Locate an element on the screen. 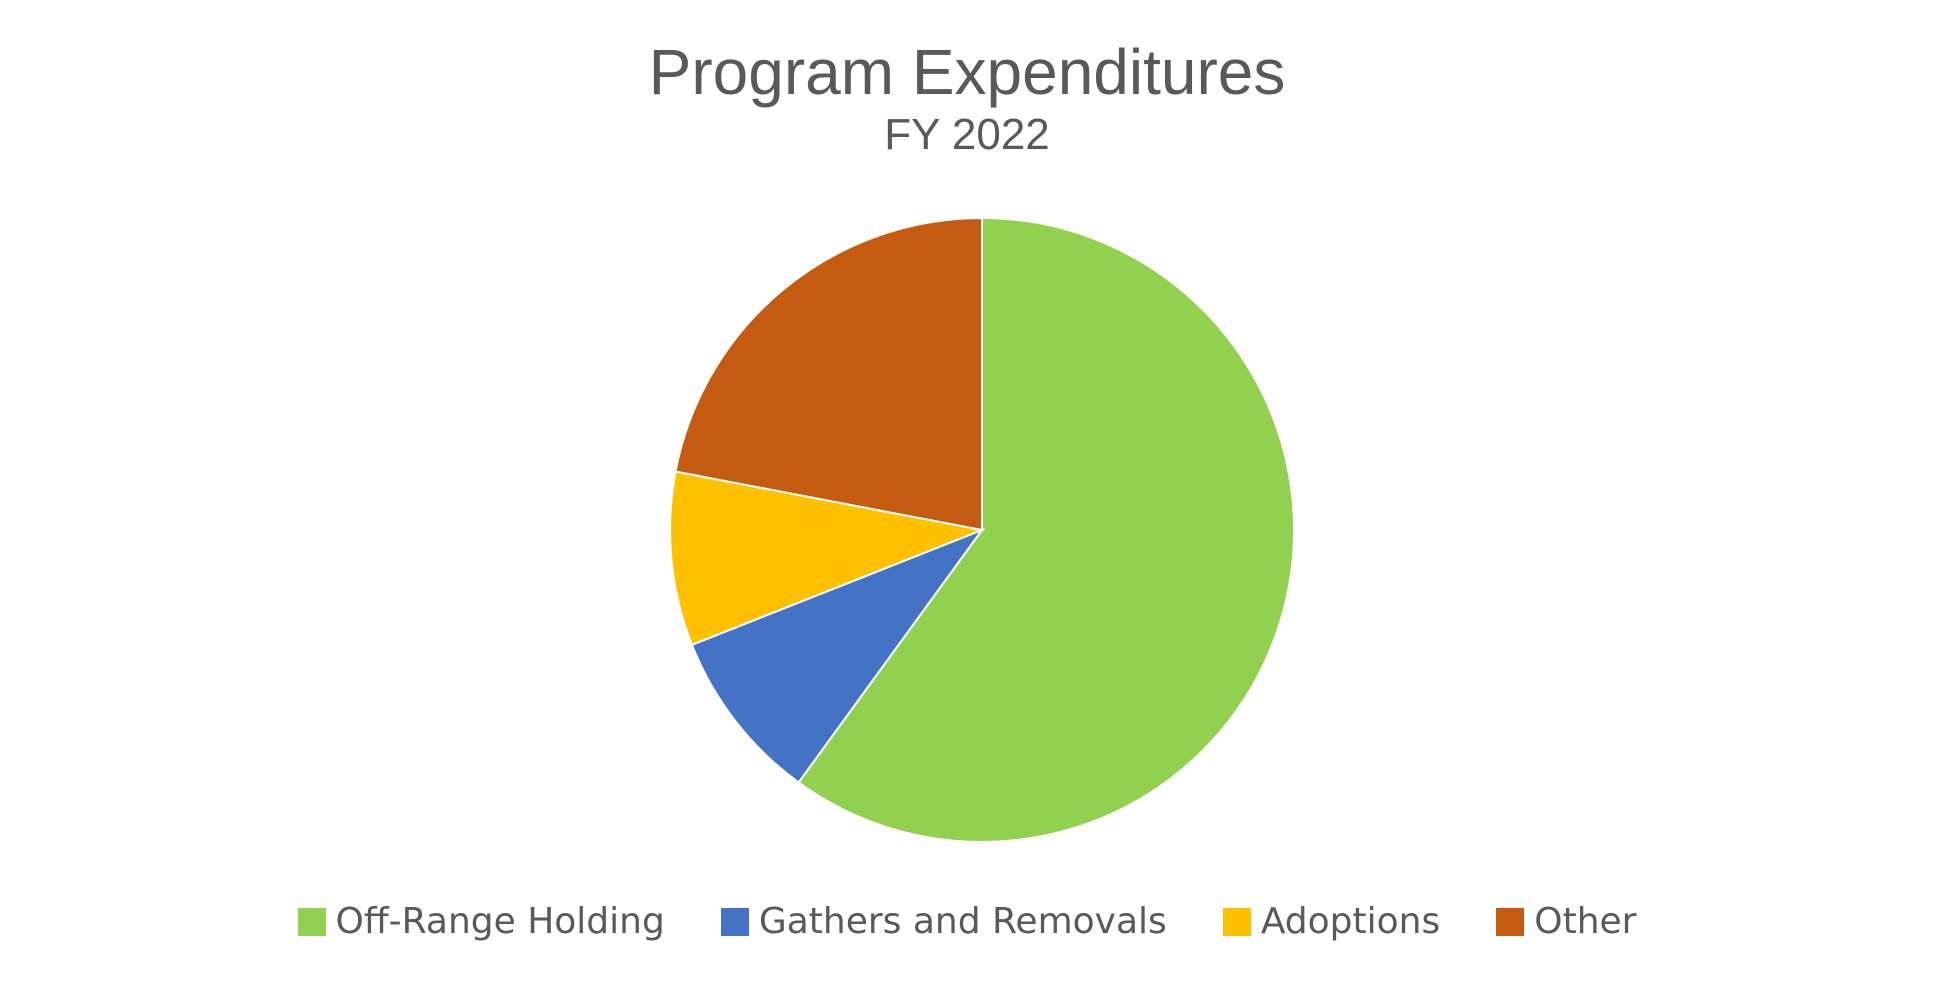 The image size is (1934, 983). pie-slice-gathers-and-removals is located at coordinates (837, 655).